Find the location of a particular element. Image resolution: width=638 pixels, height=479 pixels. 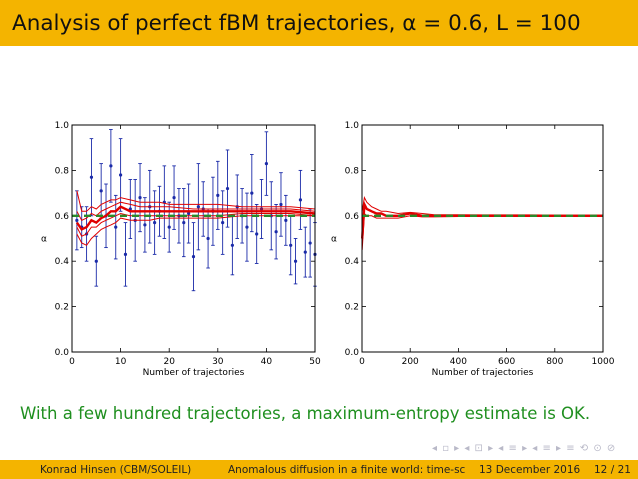

footer-date: 13 December 2016 is located at coordinates (530, 469).